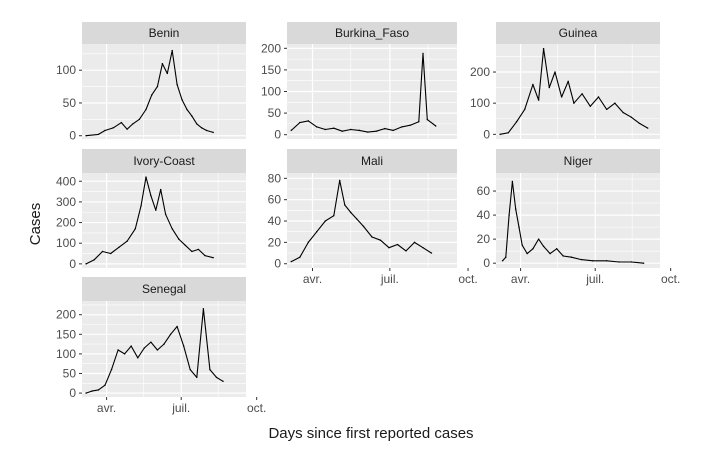  I want to click on panel-guinea: Guinea 0 100 200, so click(565, 81).